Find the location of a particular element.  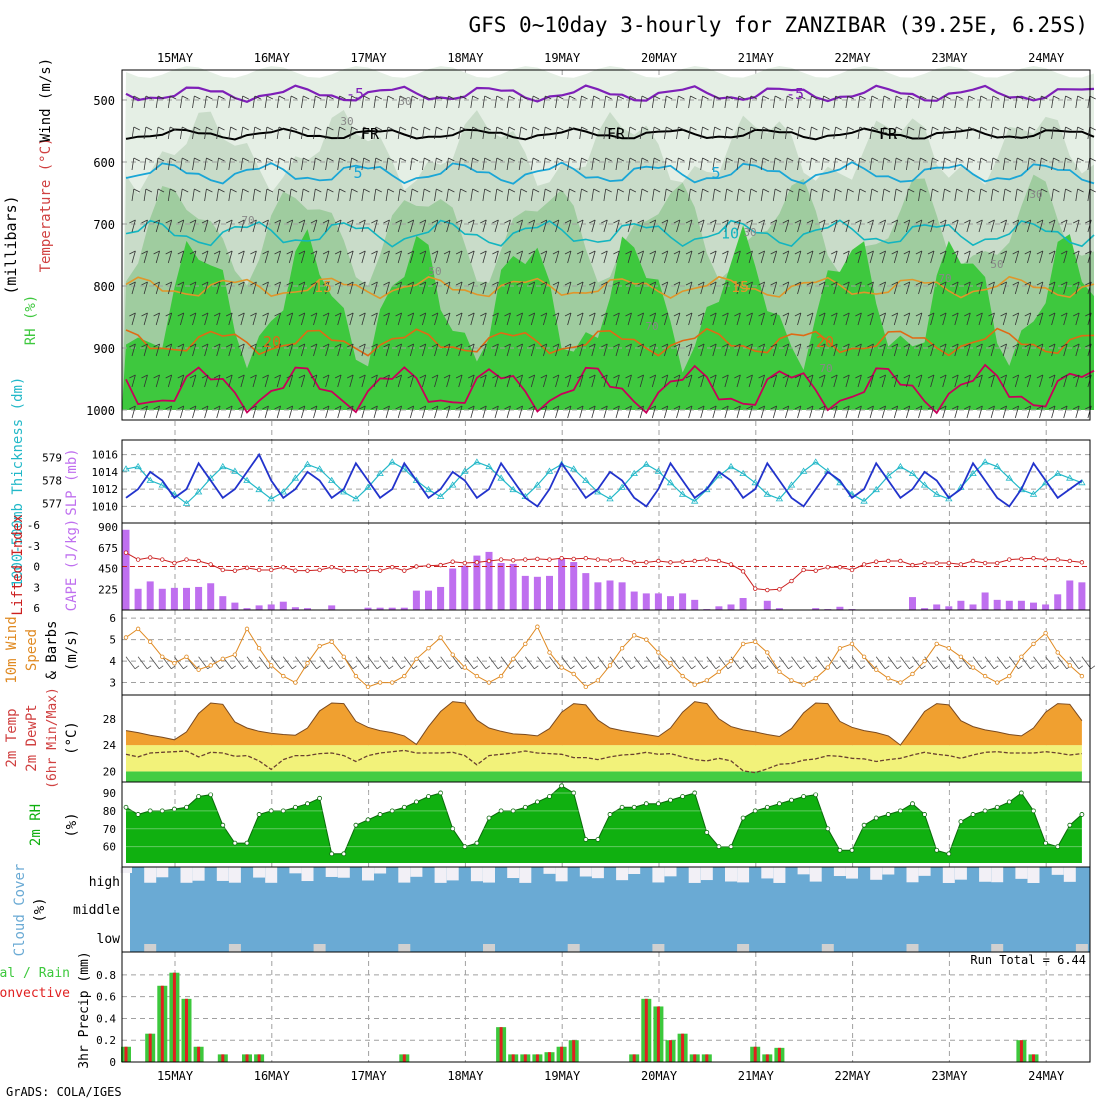

ylabel-cape: CAPE (J/kg) is located at coordinates (72, 565).